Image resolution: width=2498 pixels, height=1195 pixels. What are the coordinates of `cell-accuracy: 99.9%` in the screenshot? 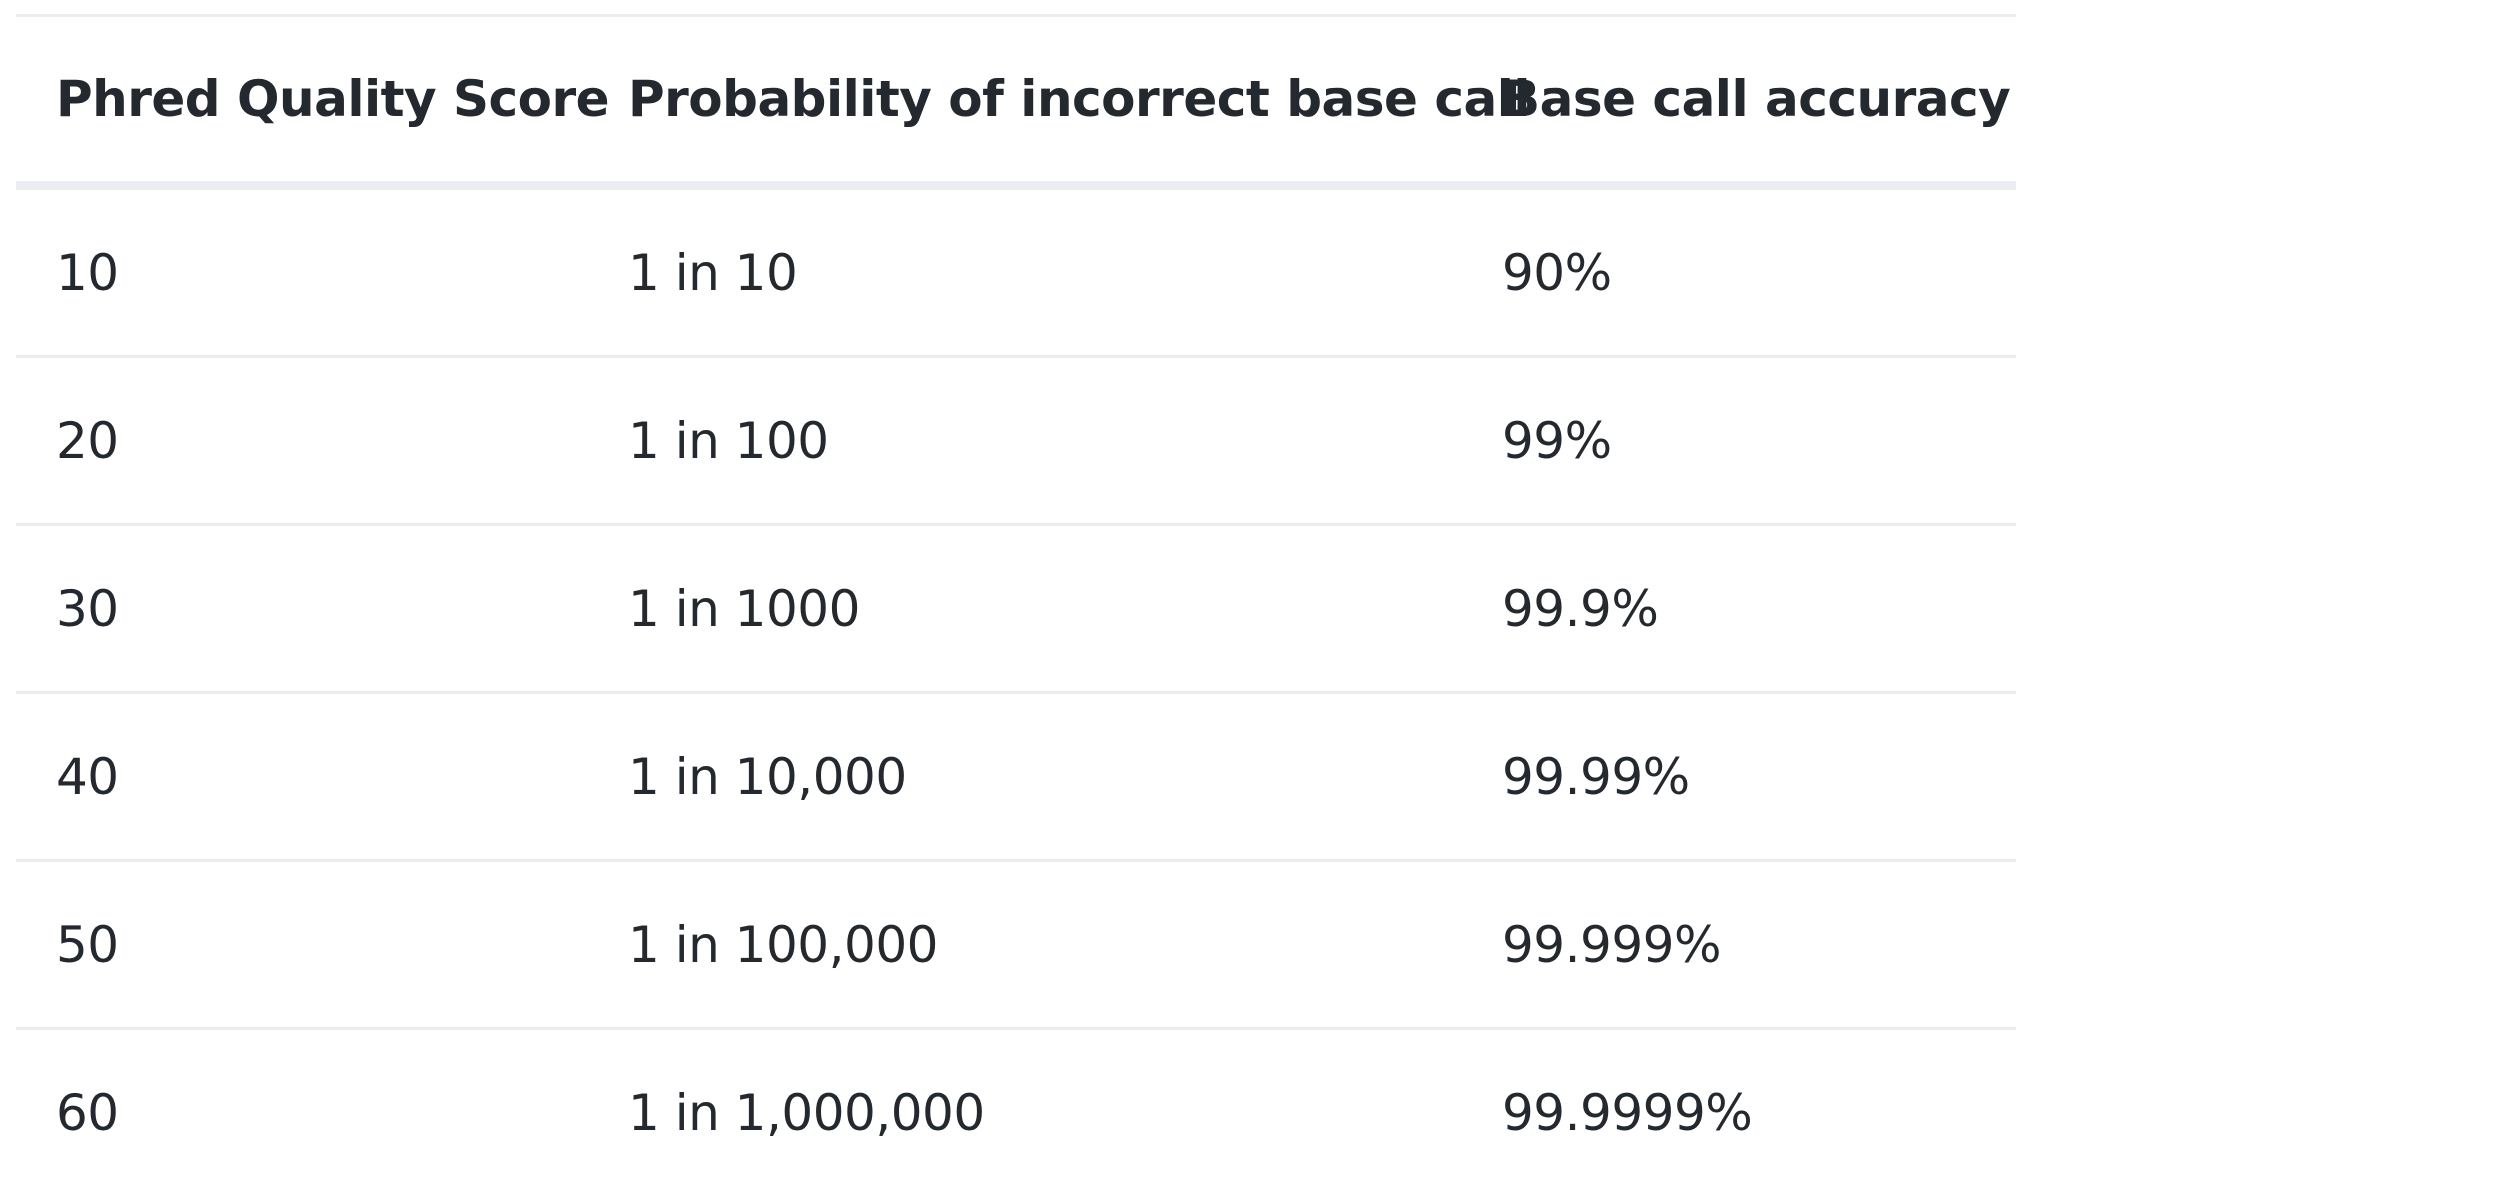 It's located at (1739, 609).